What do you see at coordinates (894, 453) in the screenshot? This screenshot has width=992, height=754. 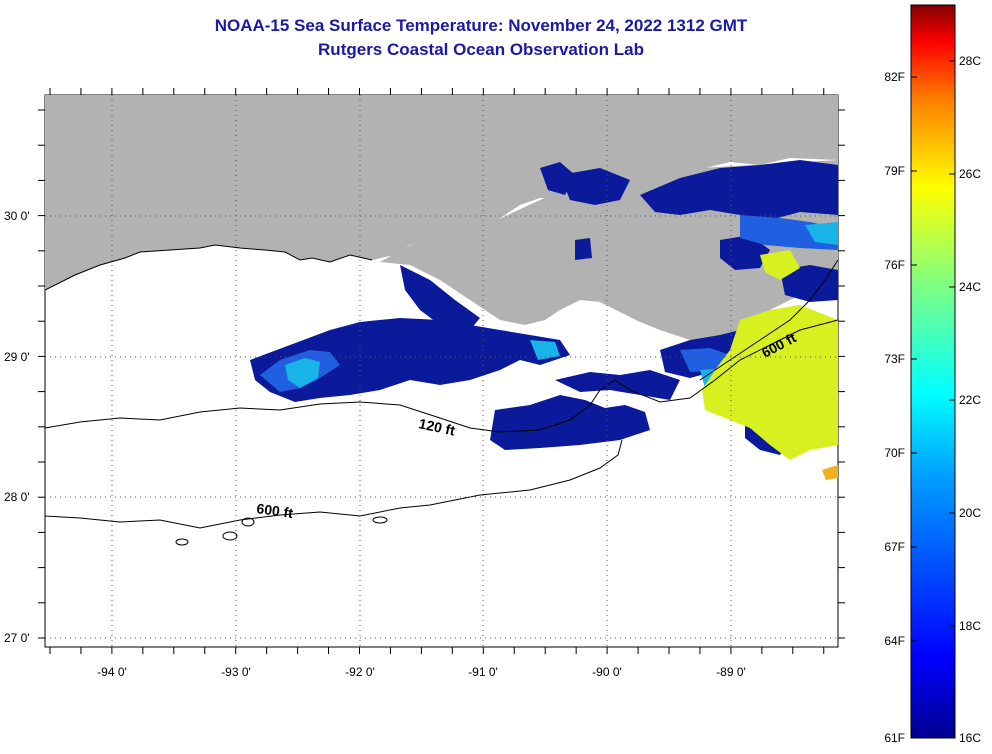 I see `colorbar-label-f: 70F` at bounding box center [894, 453].